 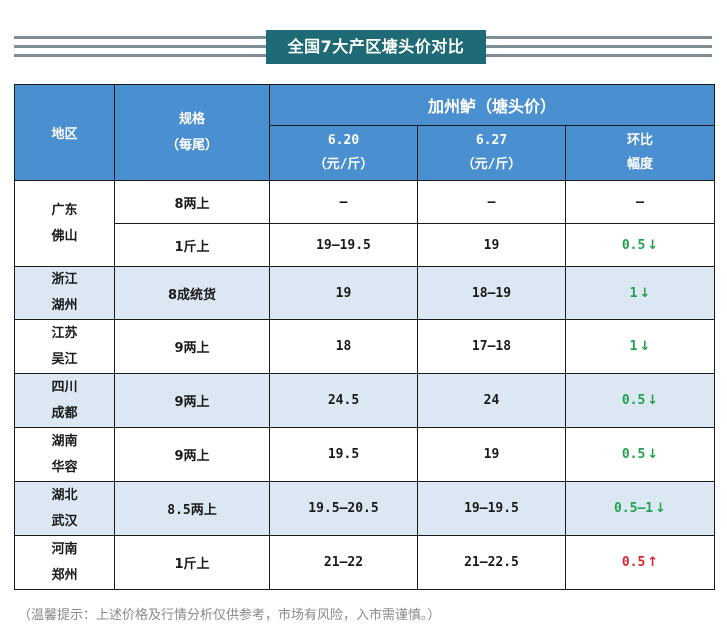 I want to click on region-cell: 河南 郑州, so click(x=64, y=562).